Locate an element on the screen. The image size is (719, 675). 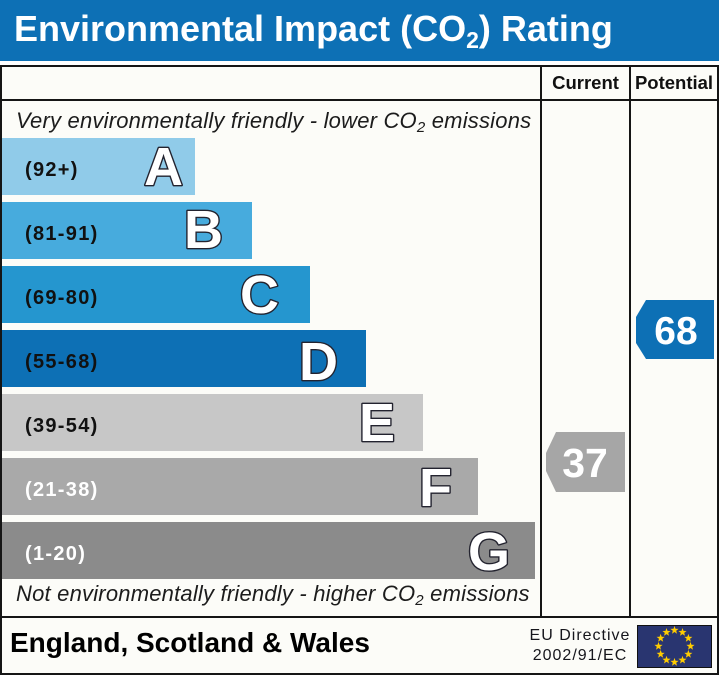
svg-text: D is located at coordinates (318, 362).